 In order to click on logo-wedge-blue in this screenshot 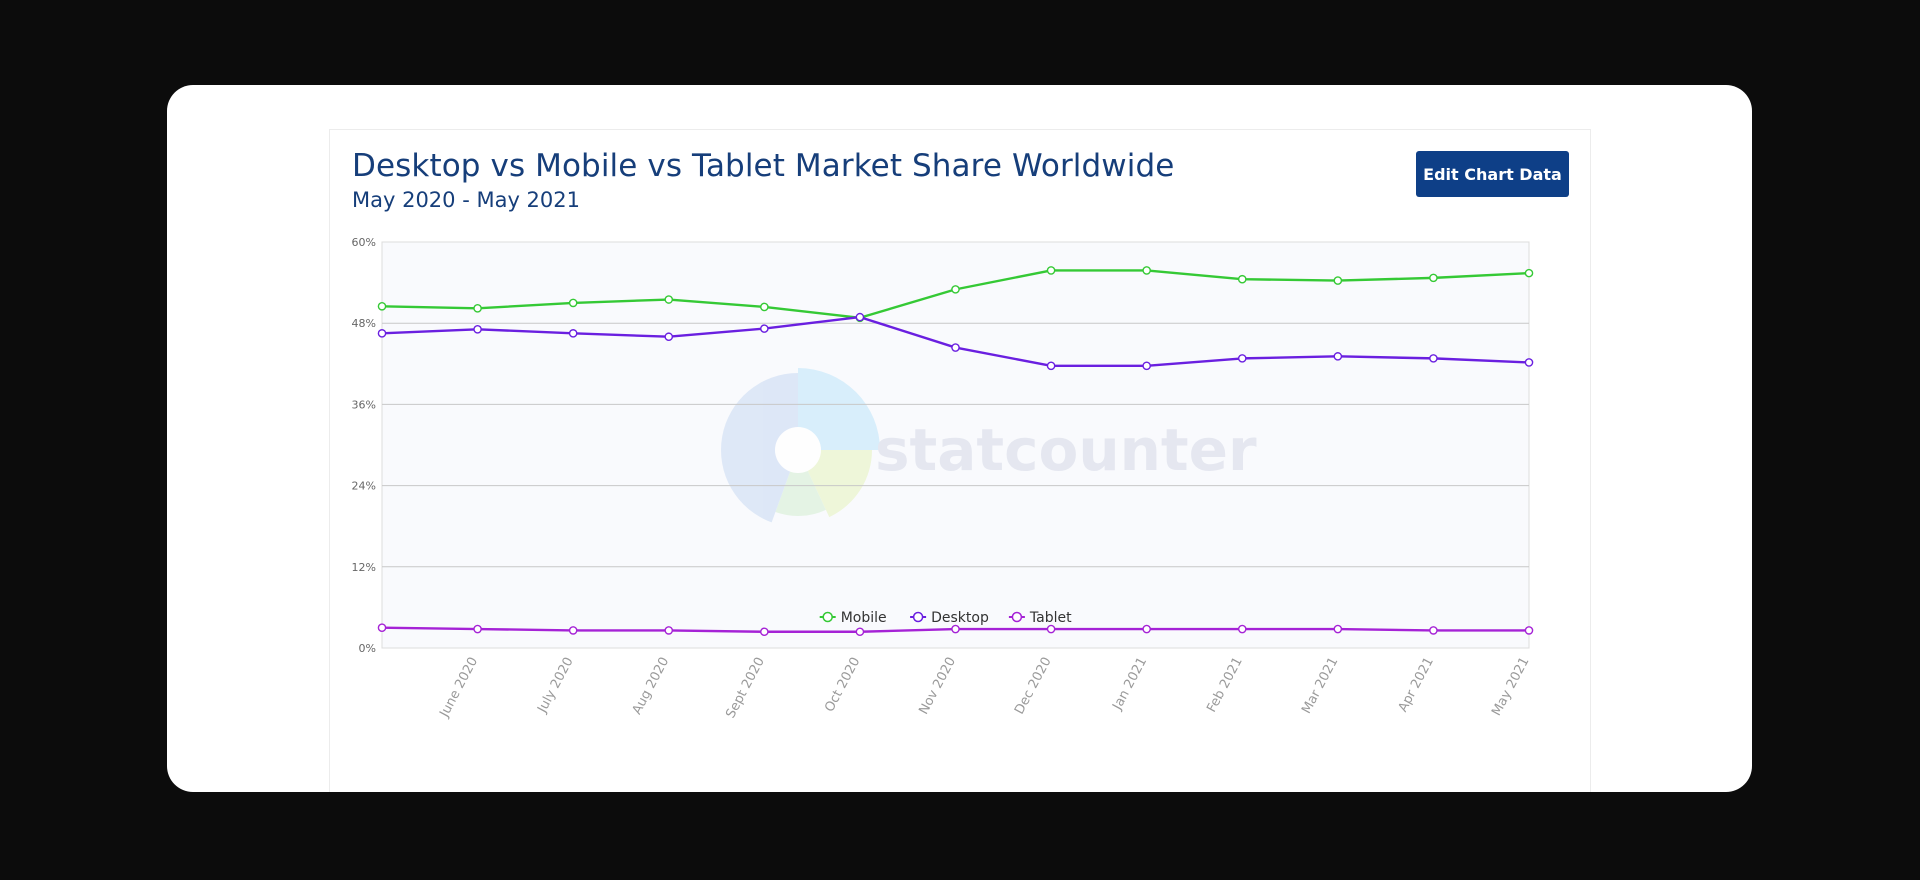, I will do `click(759, 448)`.